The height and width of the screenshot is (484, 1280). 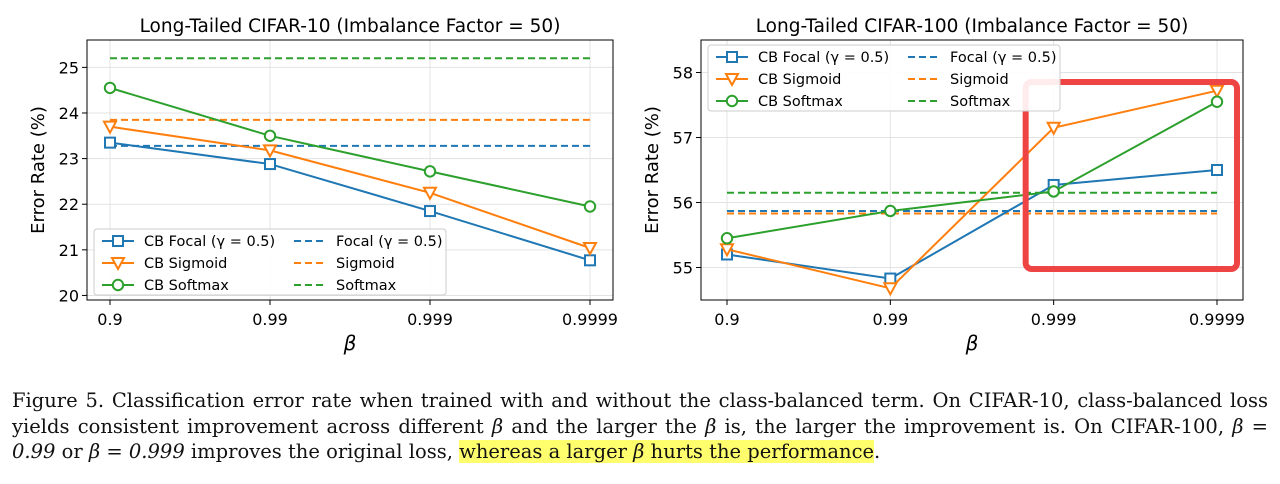 I want to click on caption-highlight-beta: β, so click(x=639, y=451).